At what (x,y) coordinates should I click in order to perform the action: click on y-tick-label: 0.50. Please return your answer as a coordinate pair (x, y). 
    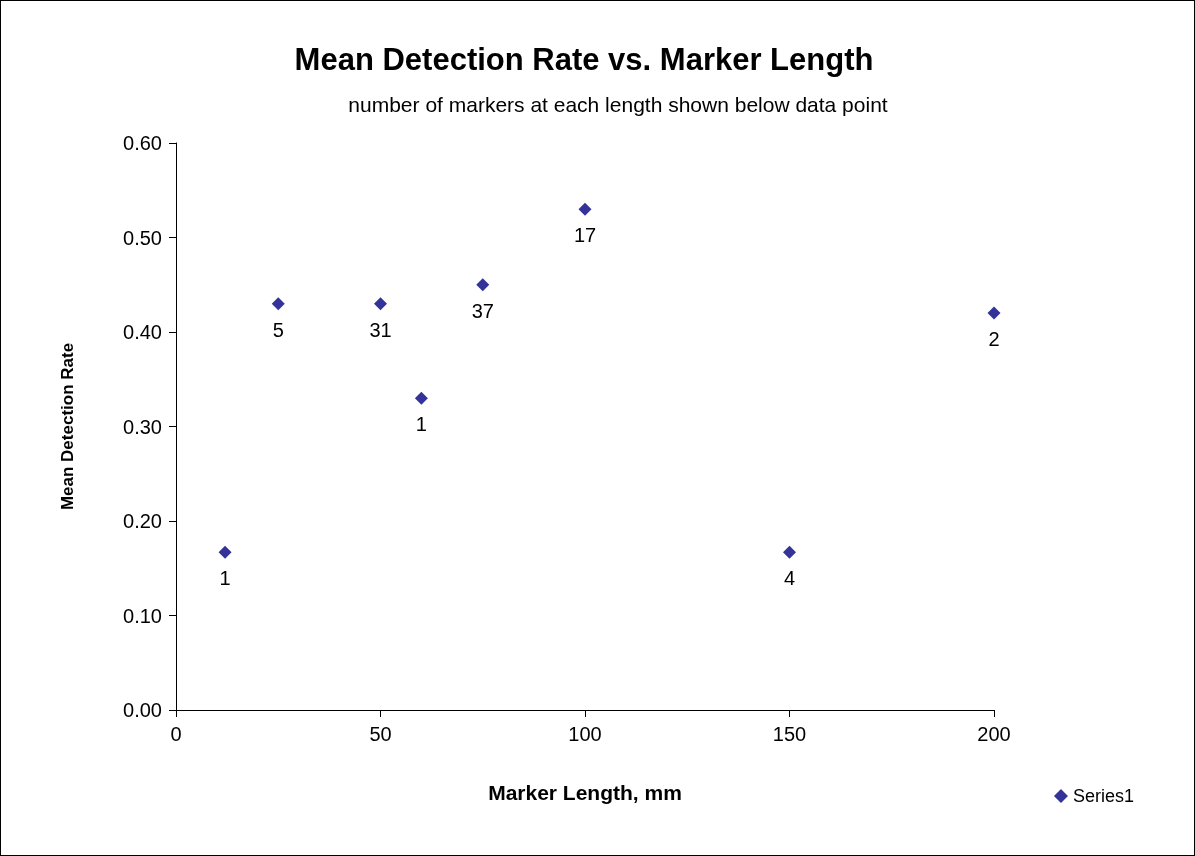
    Looking at the image, I should click on (142, 237).